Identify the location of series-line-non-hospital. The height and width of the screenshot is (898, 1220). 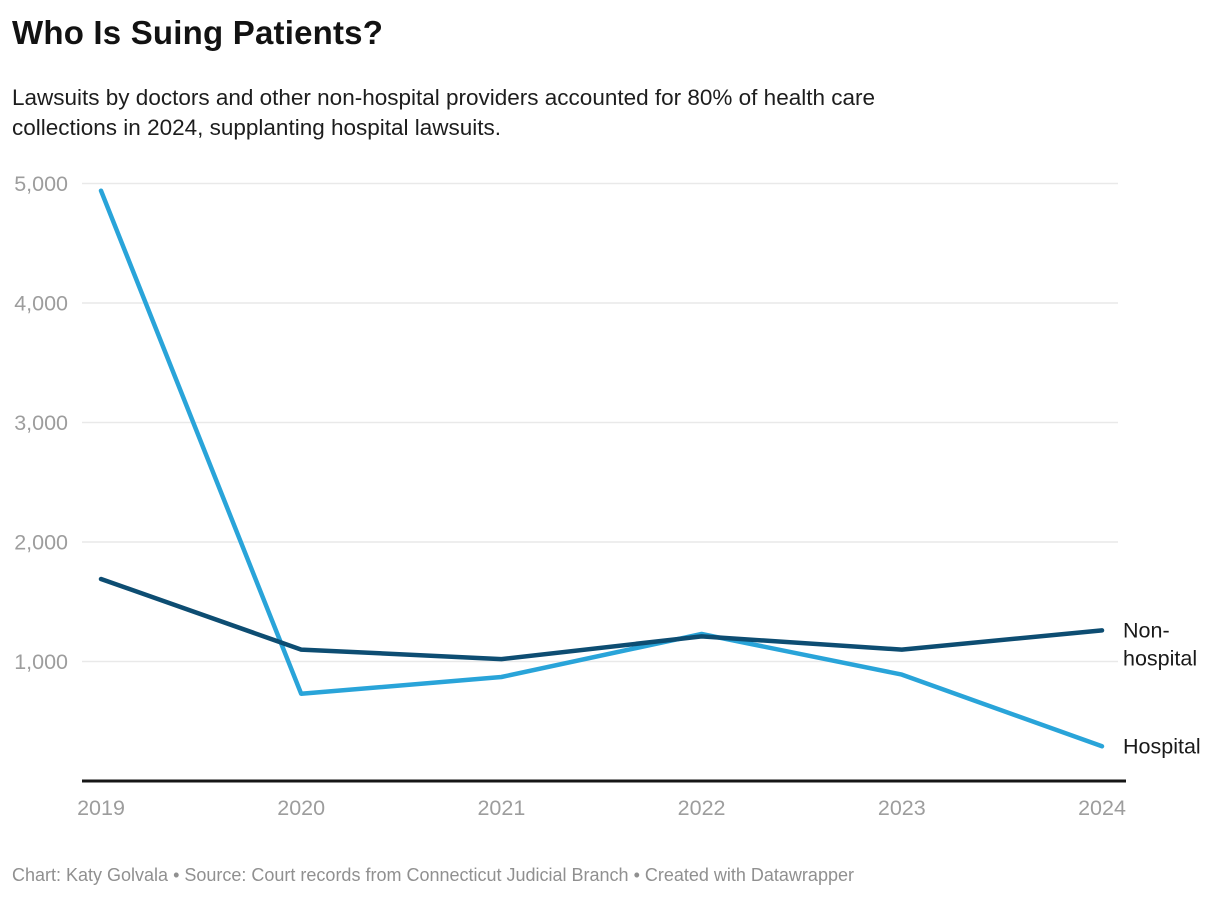
(601, 619).